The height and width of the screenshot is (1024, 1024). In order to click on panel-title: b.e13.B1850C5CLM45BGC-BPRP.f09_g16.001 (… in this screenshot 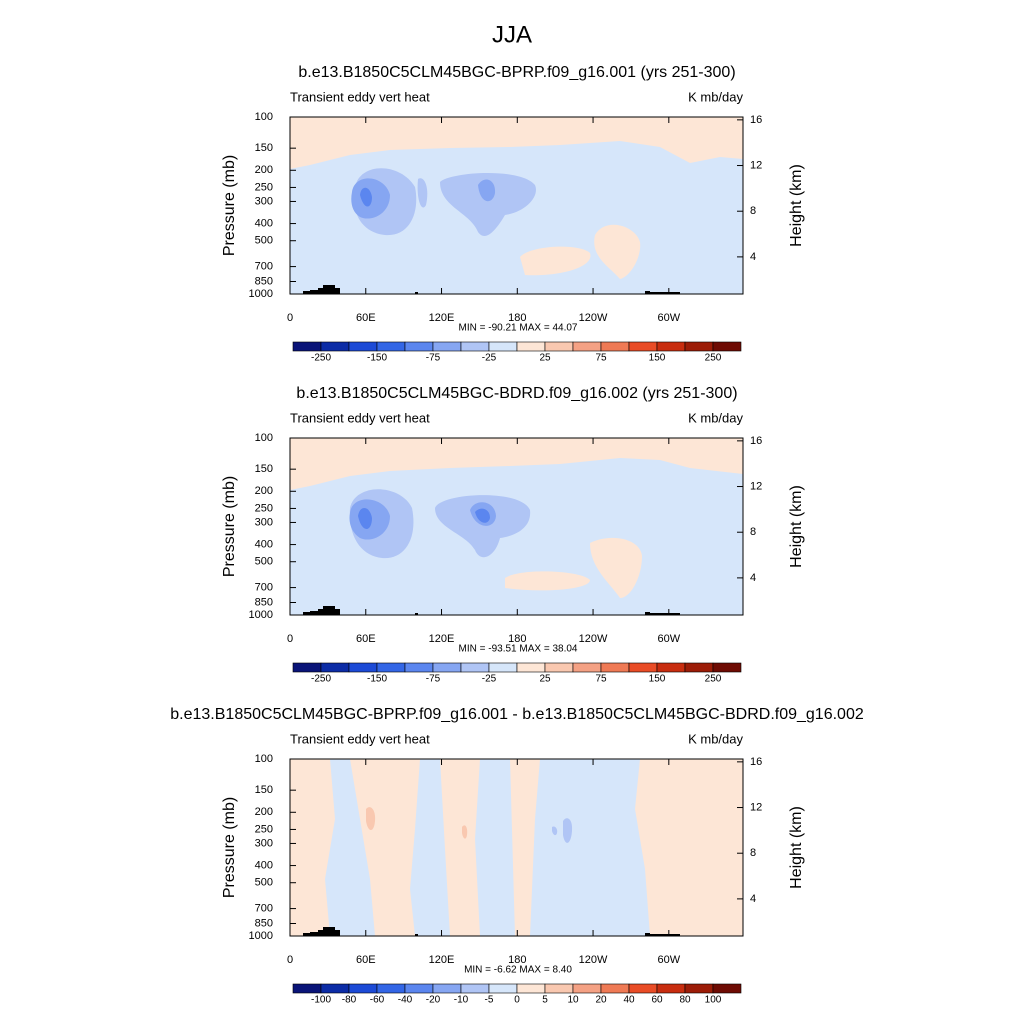, I will do `click(516, 72)`.